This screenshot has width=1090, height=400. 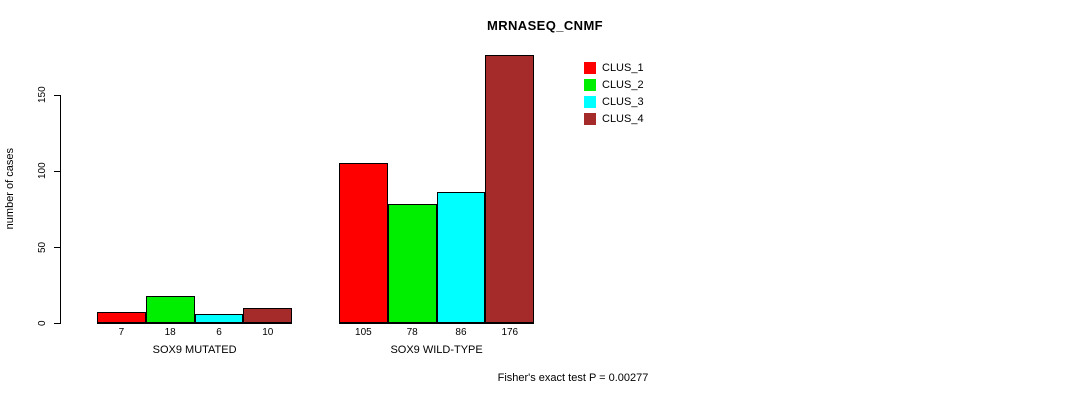 I want to click on legend-item: CLUS_1, so click(x=644, y=67).